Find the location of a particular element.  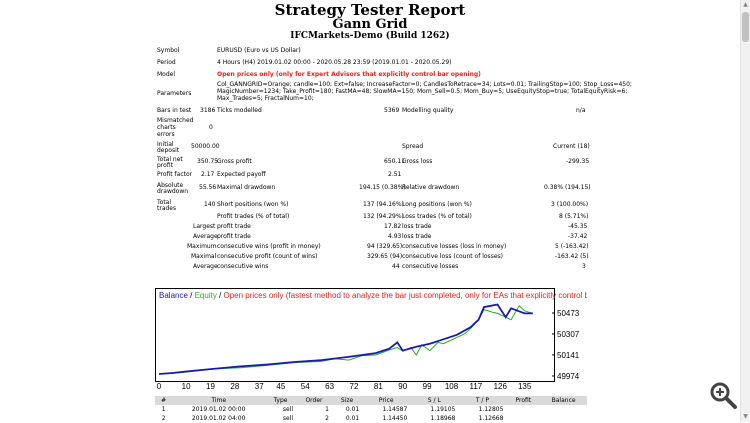

spread-value: Current (18) is located at coordinates (571, 146).